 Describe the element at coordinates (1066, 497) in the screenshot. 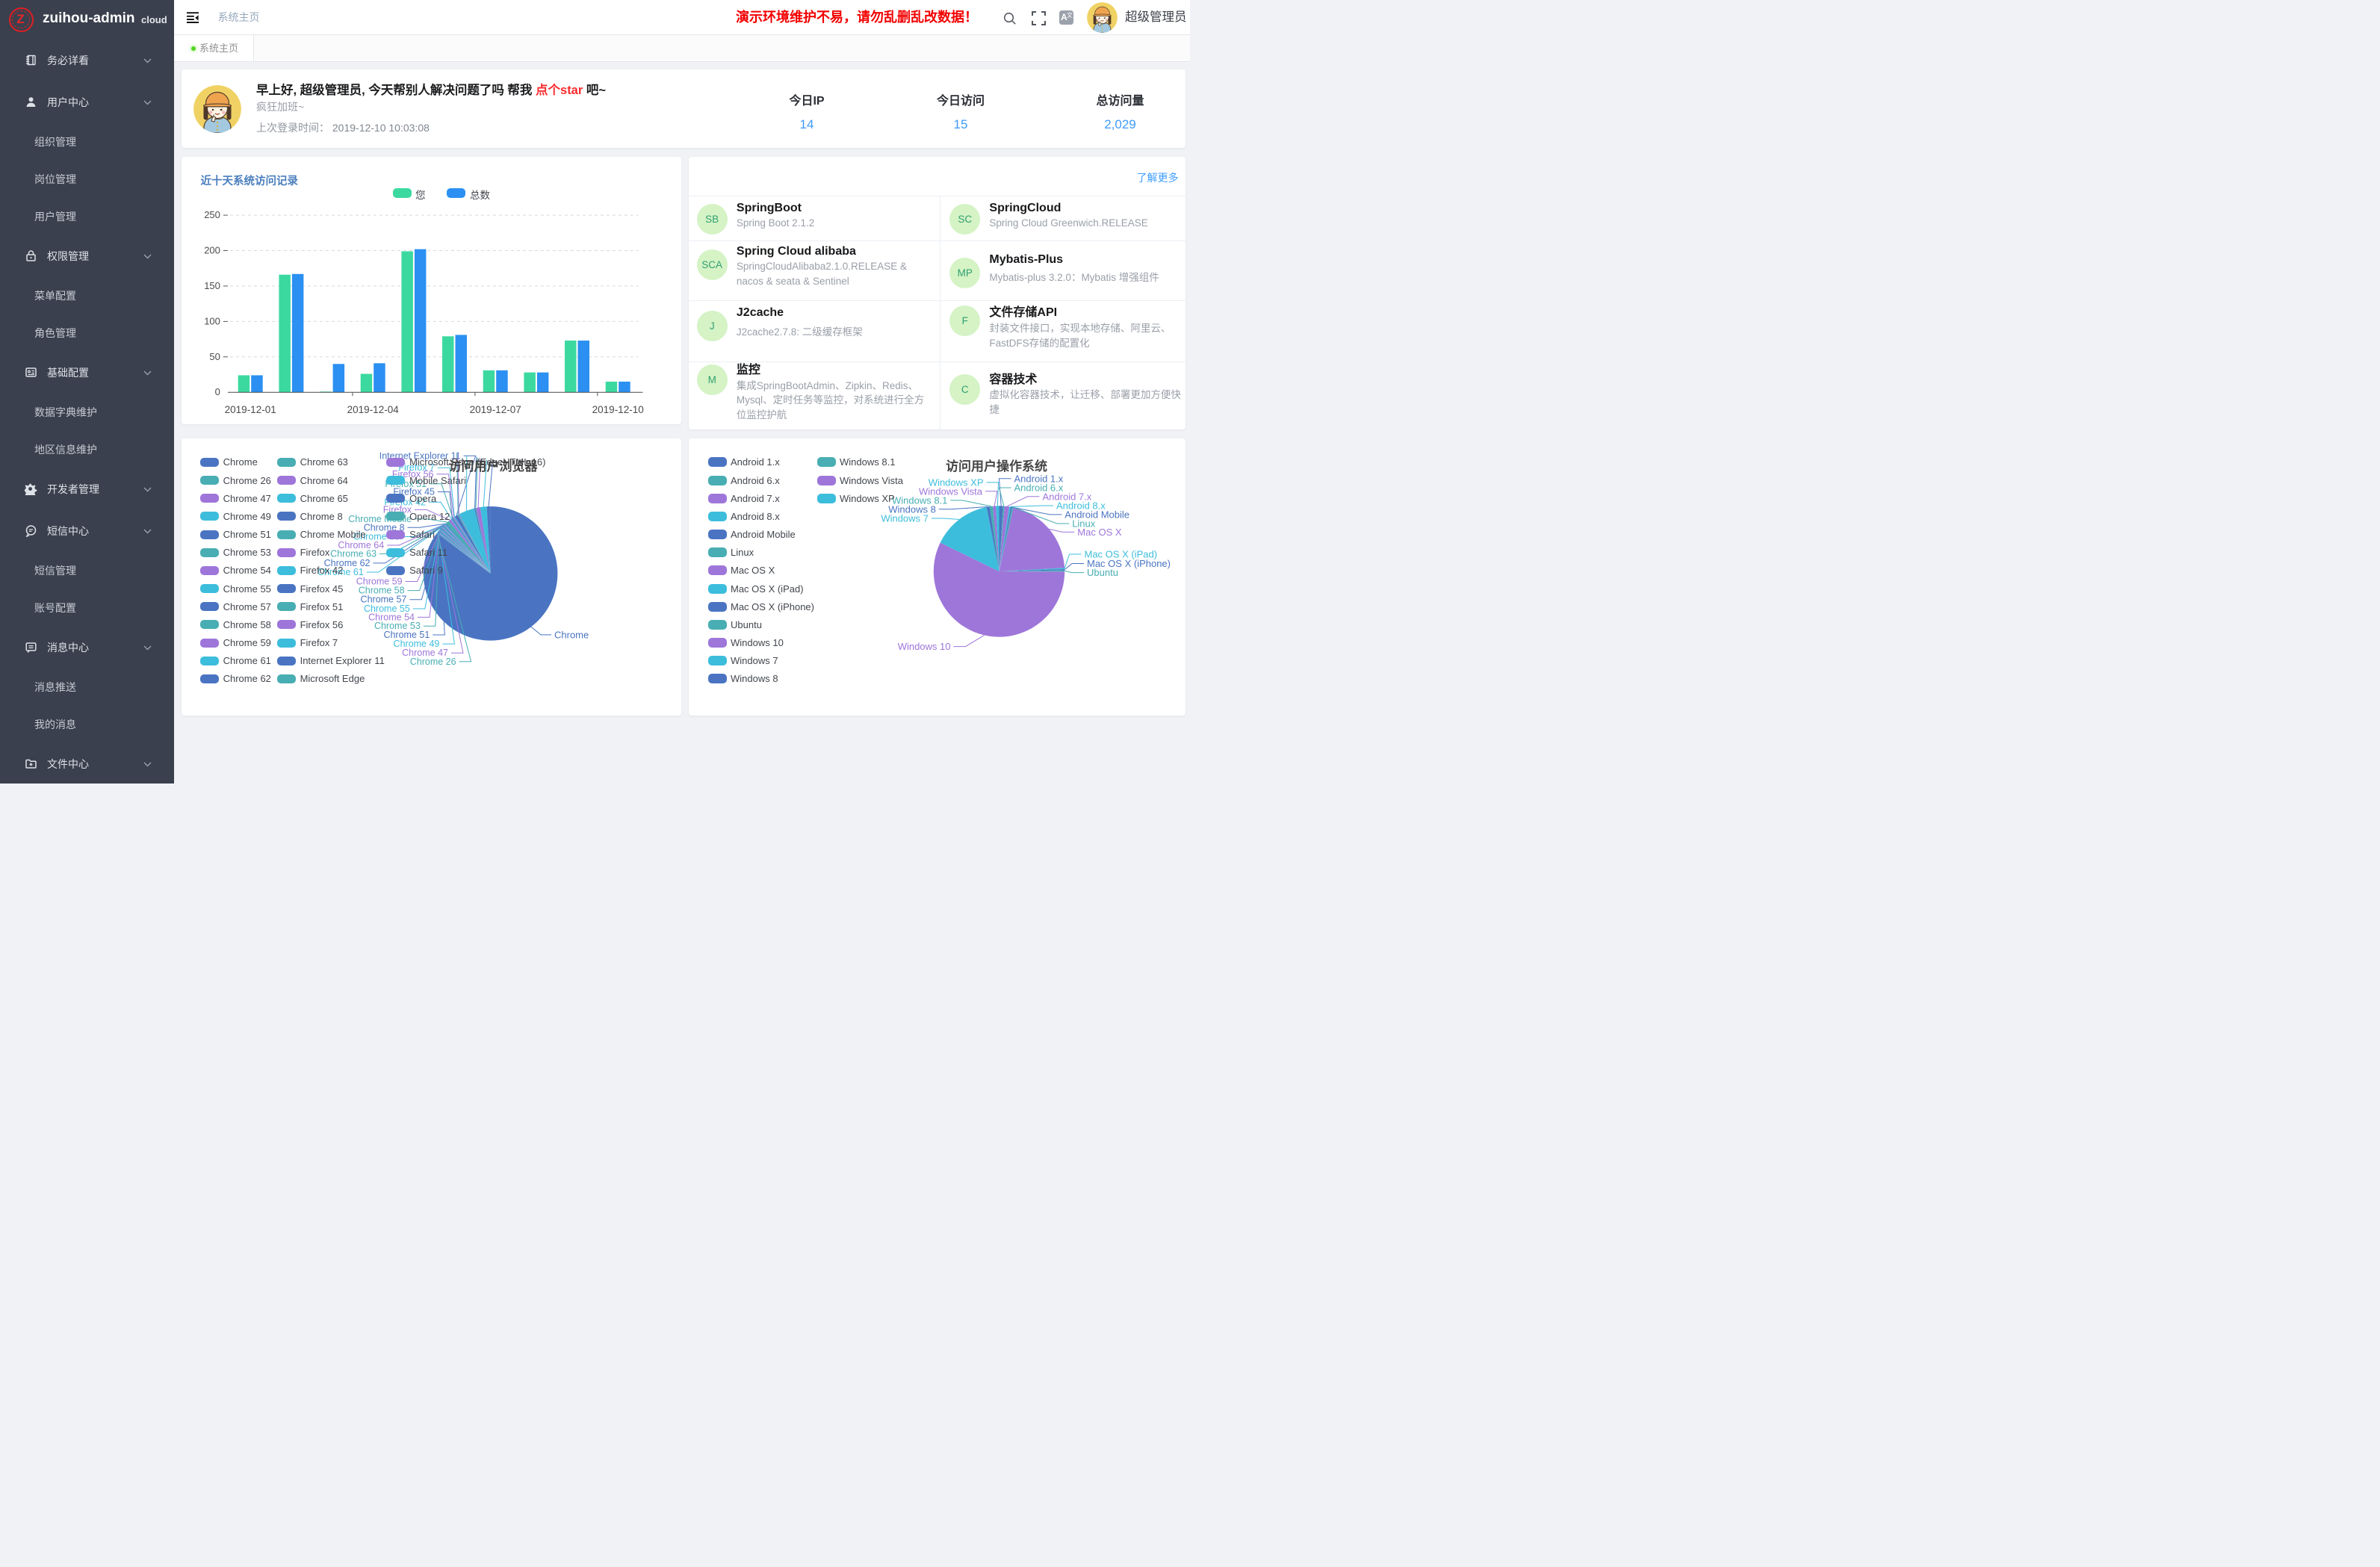

I see `svg-text: Android 7.x` at that location.